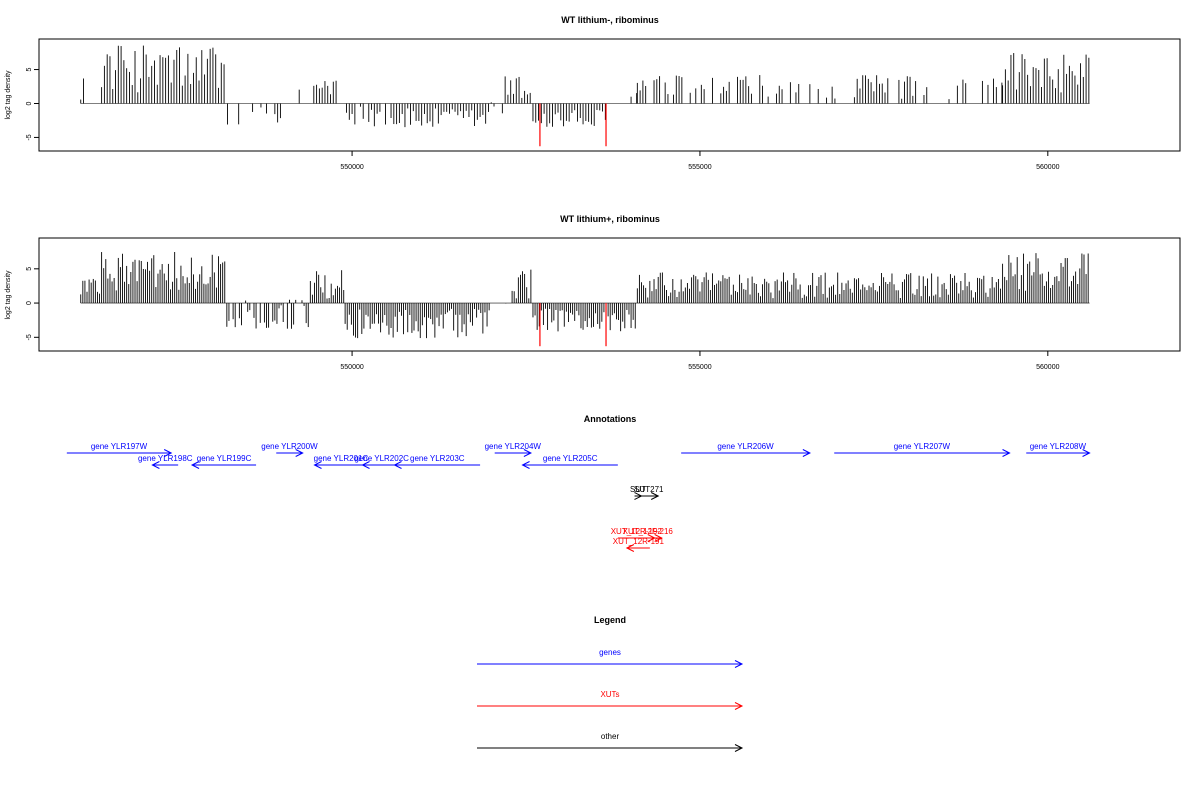 This screenshot has width=1200, height=800. I want to click on legend-panel: Legend genes XUTs other, so click(610, 683).